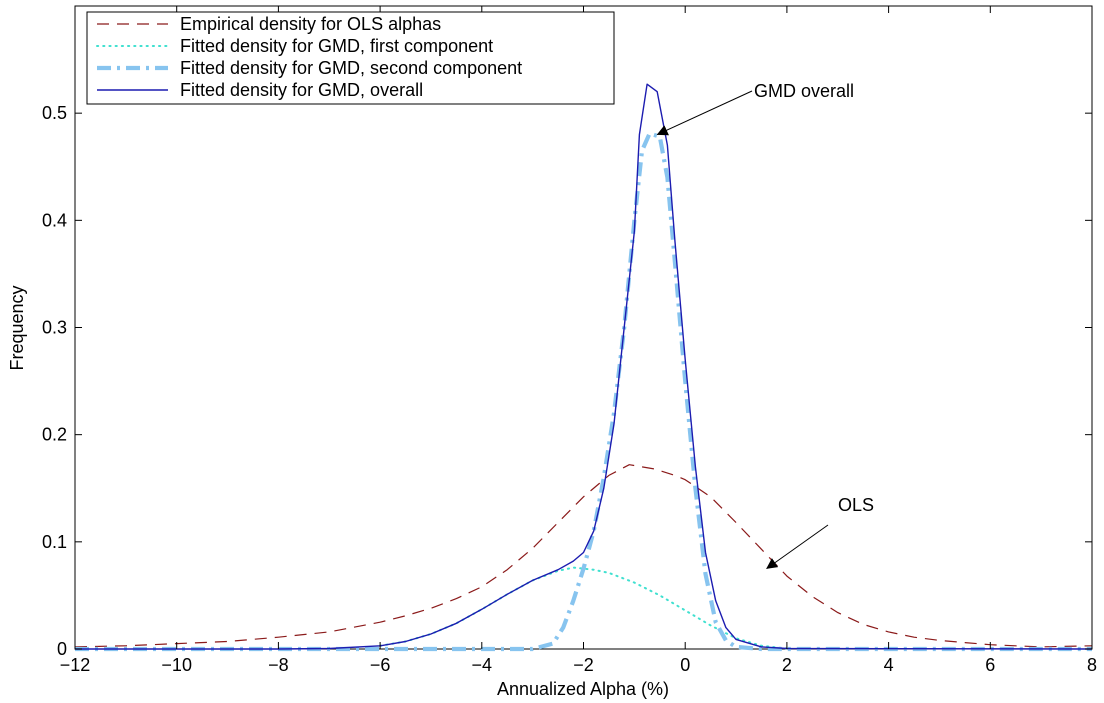 The image size is (1104, 703). What do you see at coordinates (787, 665) in the screenshot?
I see `x-tick-label: 2` at bounding box center [787, 665].